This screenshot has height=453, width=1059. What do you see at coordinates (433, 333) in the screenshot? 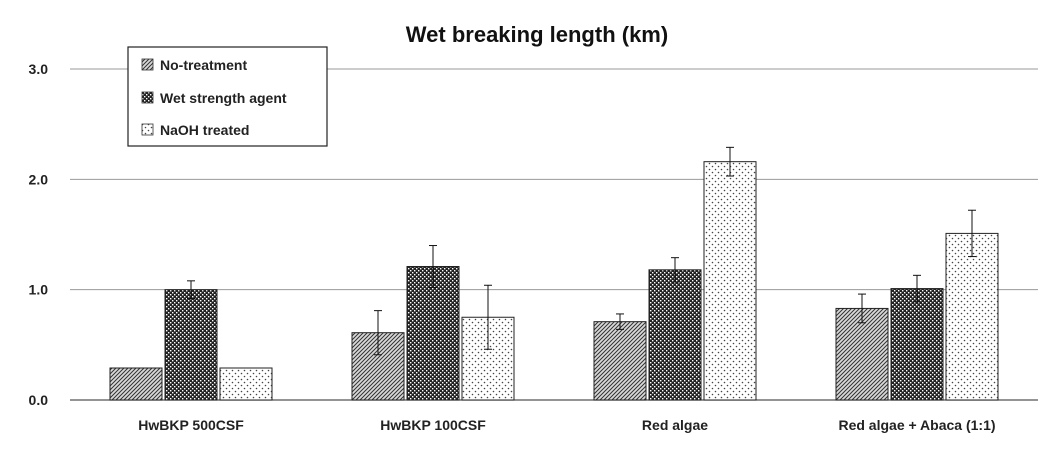
I see `bar-wet-strength-agent-hwbkp-100csf` at bounding box center [433, 333].